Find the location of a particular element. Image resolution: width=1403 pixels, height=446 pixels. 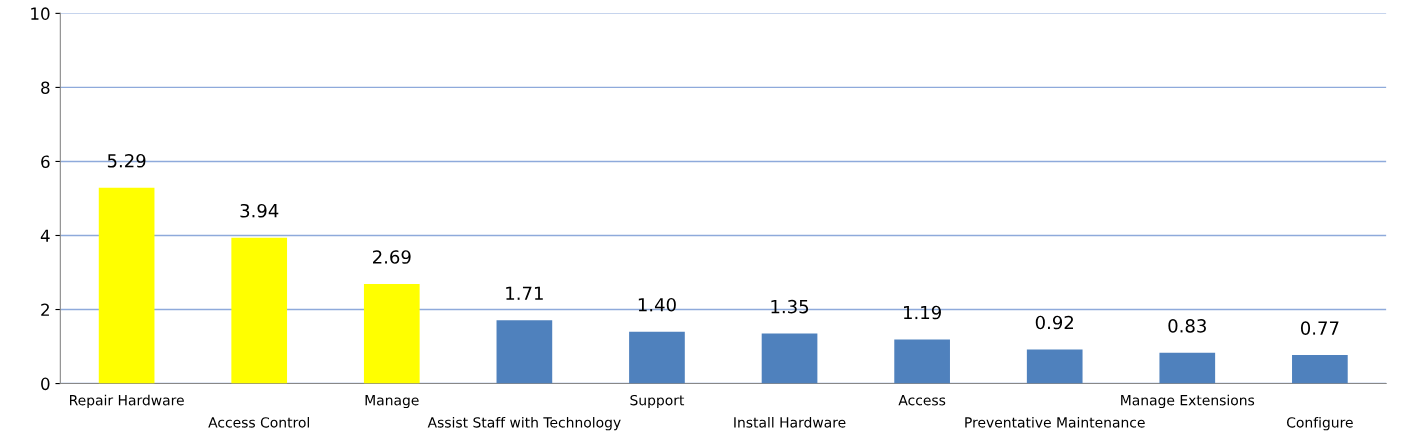

x-tick-label: Repair Hardware is located at coordinates (127, 401).